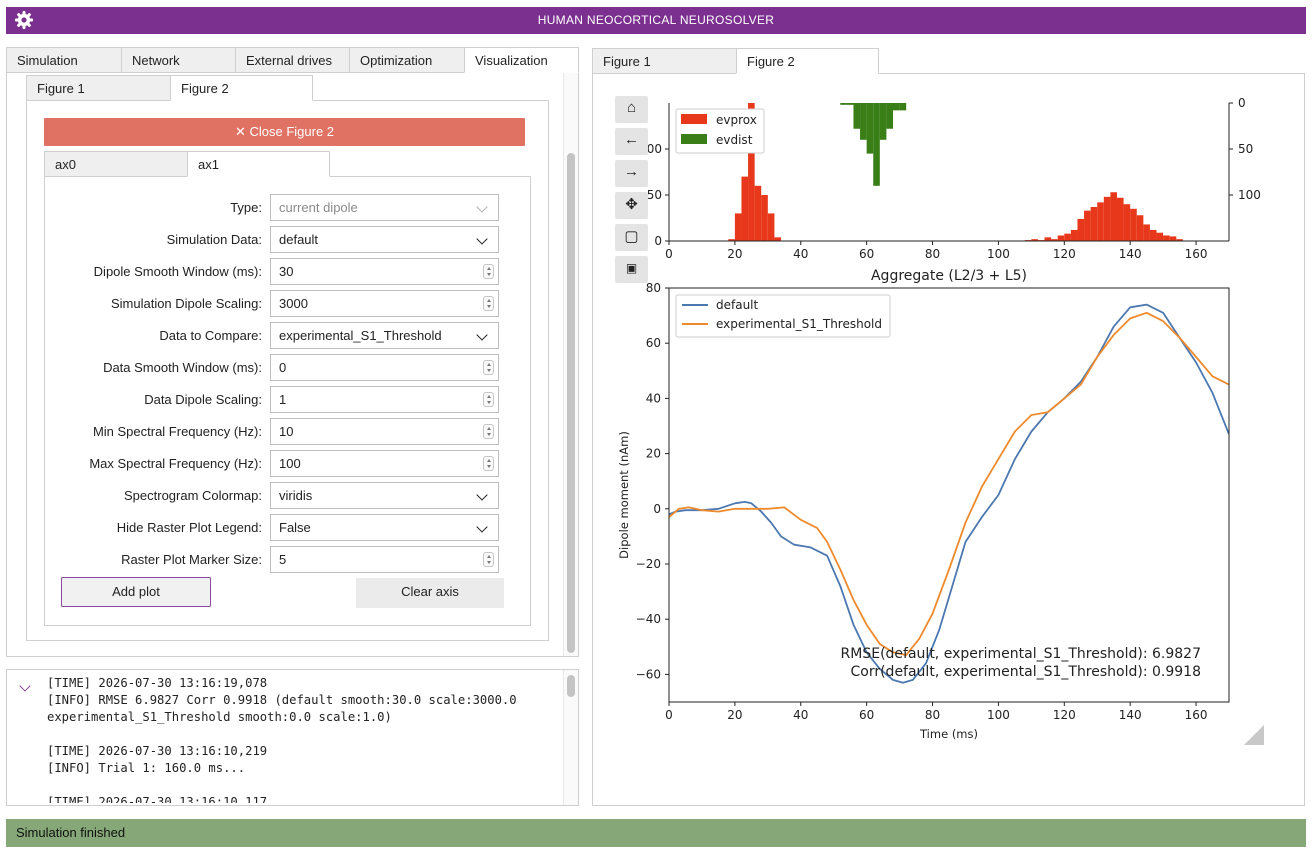 The width and height of the screenshot is (1315, 855). I want to click on left-figure-tabs: Figure 1 Figure 2, so click(169, 88).